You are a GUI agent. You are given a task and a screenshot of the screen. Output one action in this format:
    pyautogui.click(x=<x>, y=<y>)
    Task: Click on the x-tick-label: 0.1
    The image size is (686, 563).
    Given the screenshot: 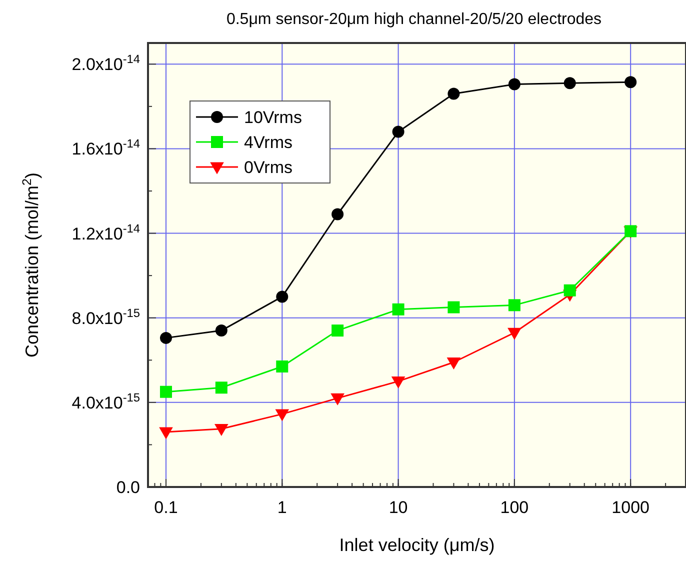 What is the action you would take?
    pyautogui.click(x=166, y=507)
    